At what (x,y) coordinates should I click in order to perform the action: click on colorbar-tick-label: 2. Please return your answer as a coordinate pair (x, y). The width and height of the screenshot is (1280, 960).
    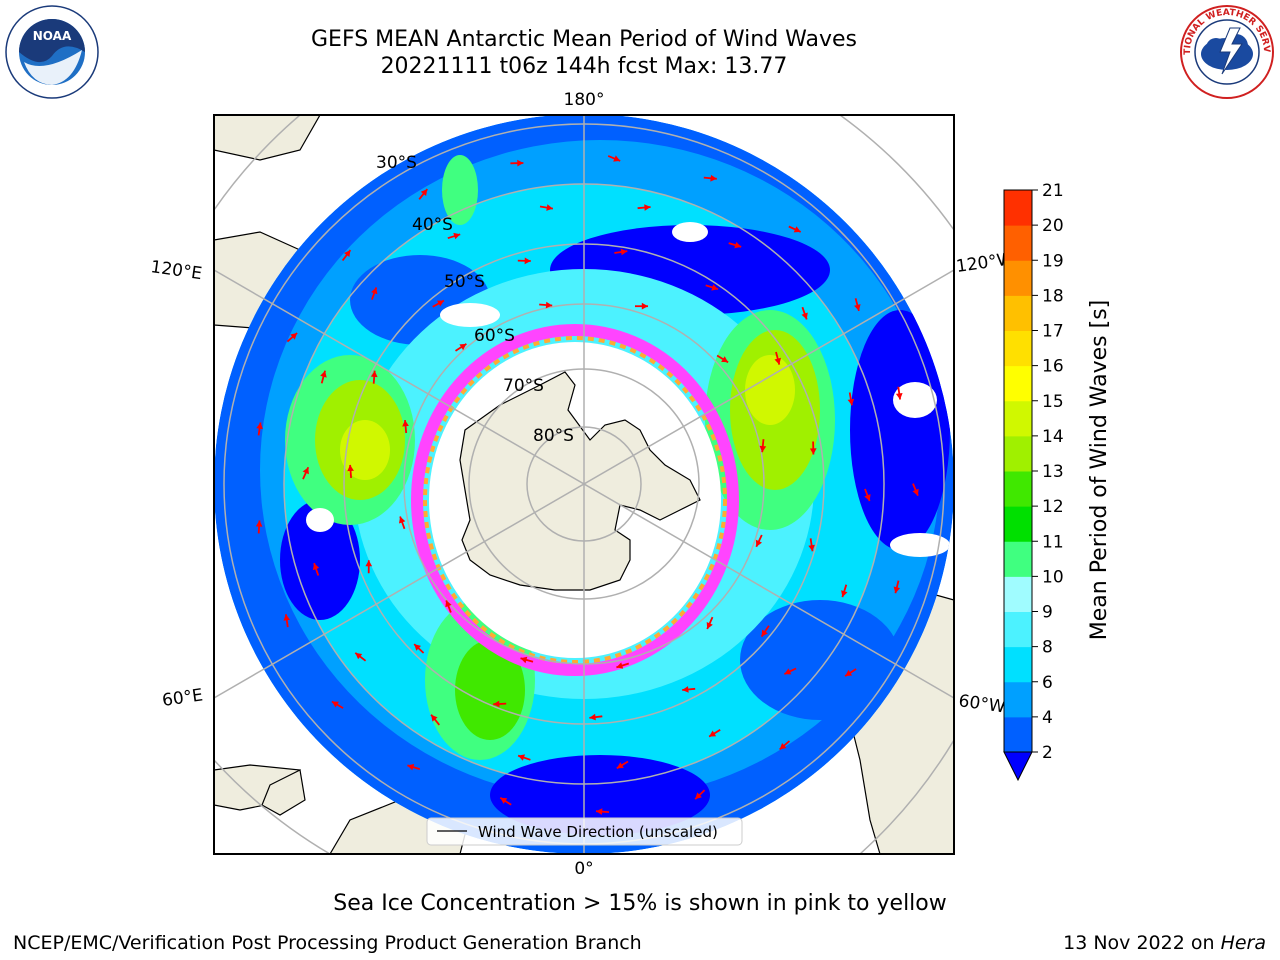
    Looking at the image, I should click on (1047, 753).